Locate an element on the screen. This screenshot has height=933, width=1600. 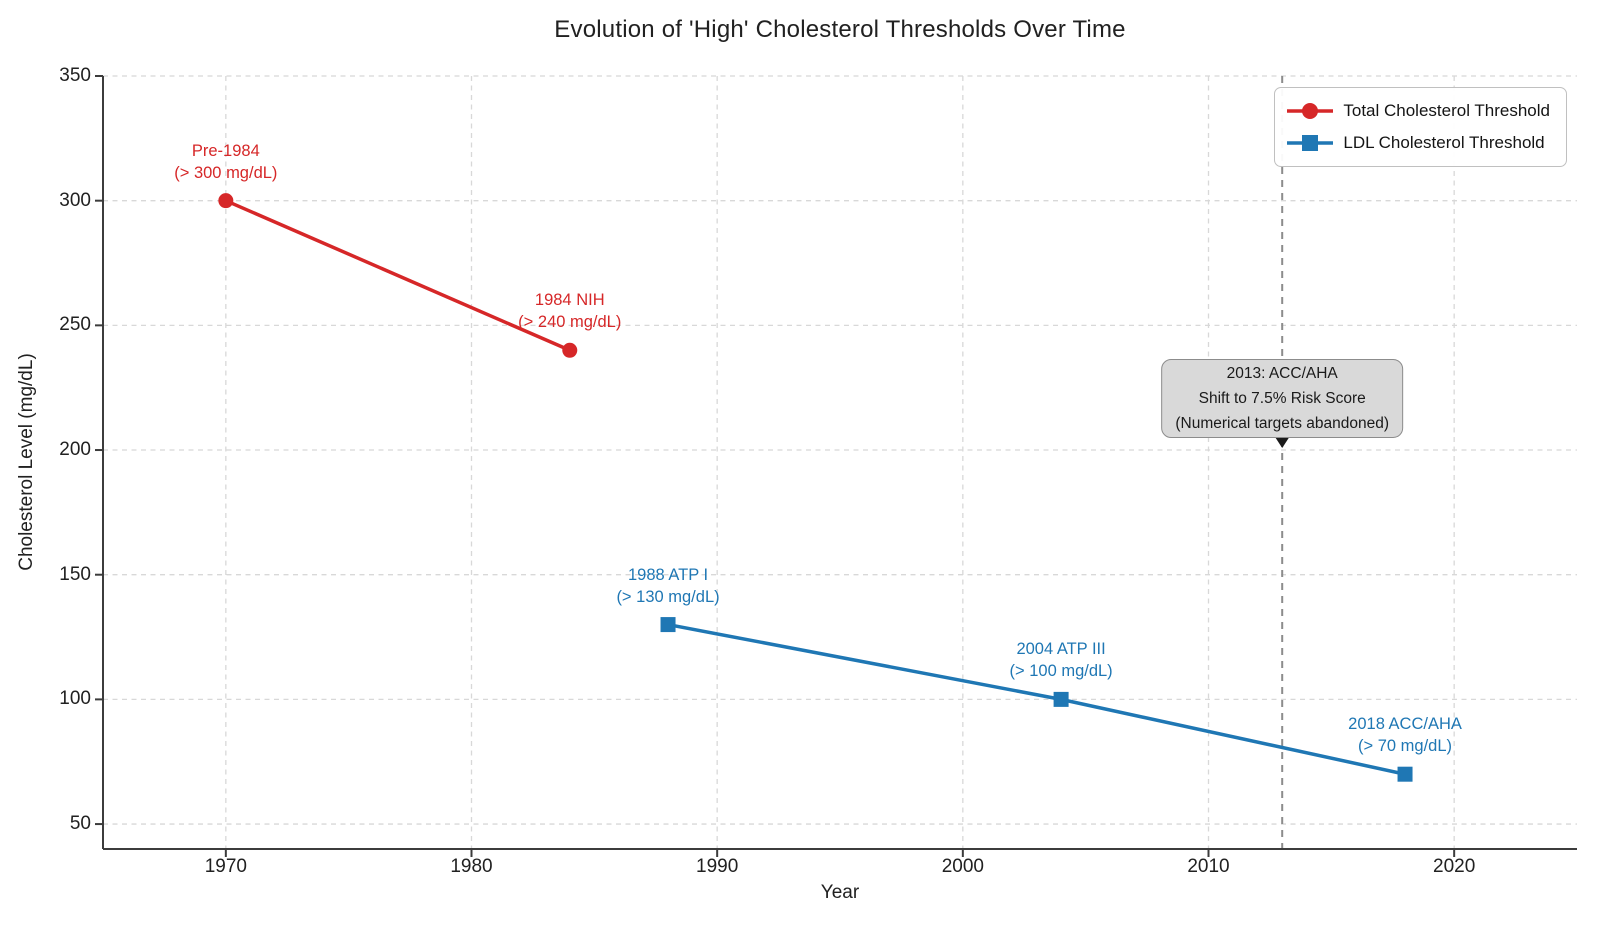
annotation-line-2: Shift to 7.5% Risk Score is located at coordinates (1282, 399).